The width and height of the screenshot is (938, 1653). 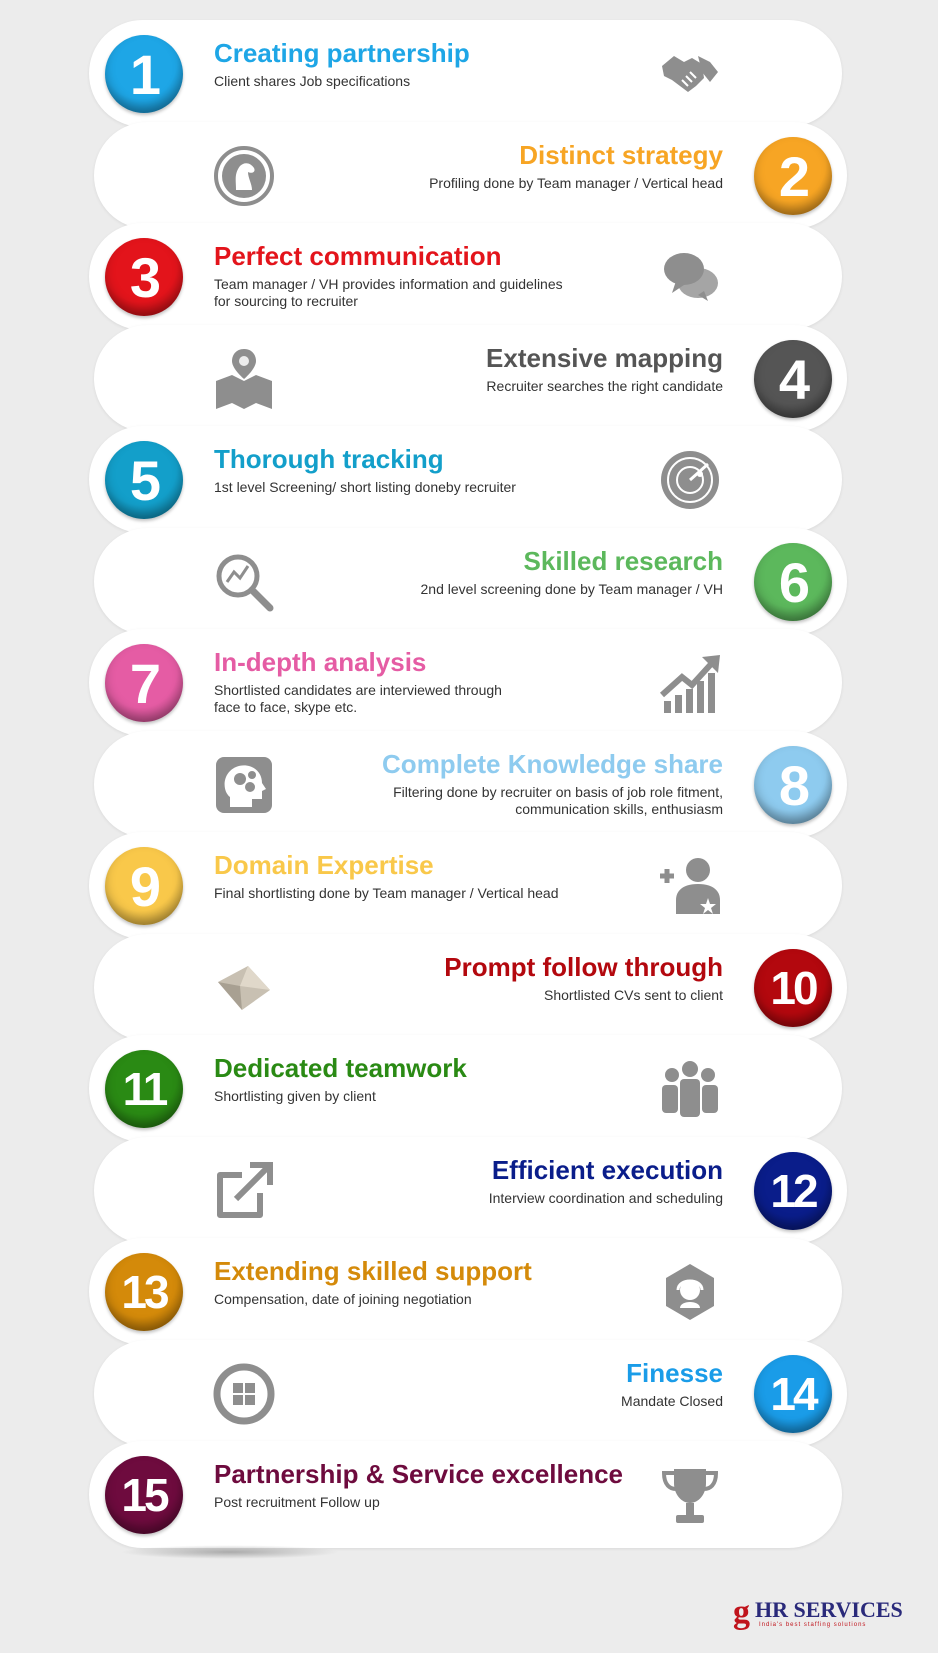 I want to click on step-description: Interview coordination and scheduling, so click(x=605, y=1198).